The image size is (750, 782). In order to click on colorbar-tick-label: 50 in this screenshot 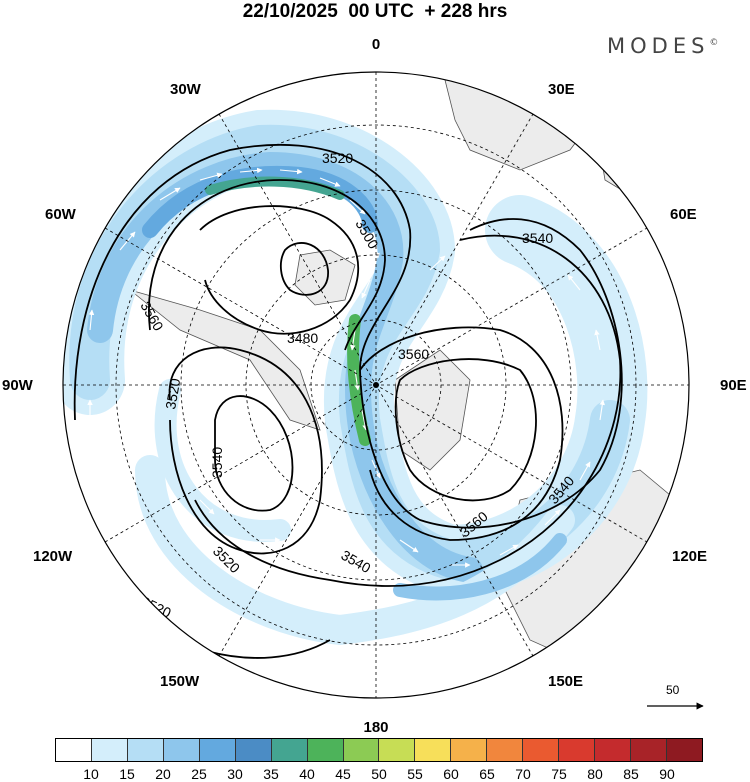, I will do `click(379, 774)`.